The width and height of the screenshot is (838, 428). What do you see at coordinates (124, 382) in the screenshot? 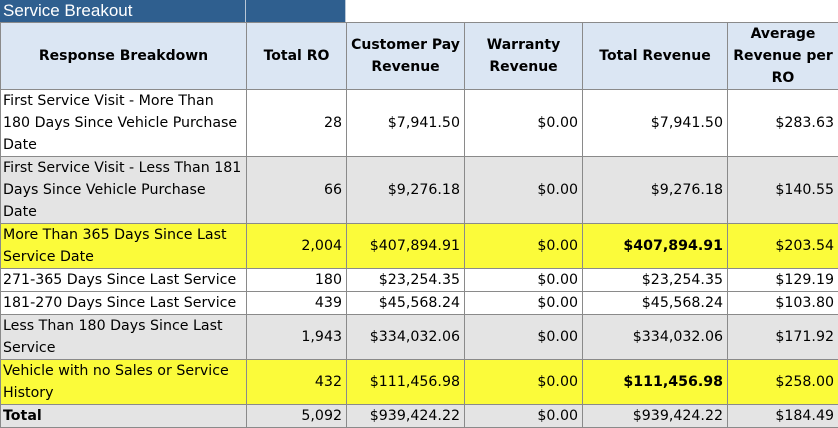
I see `row-label: Vehicle with no Sales or Service History` at bounding box center [124, 382].